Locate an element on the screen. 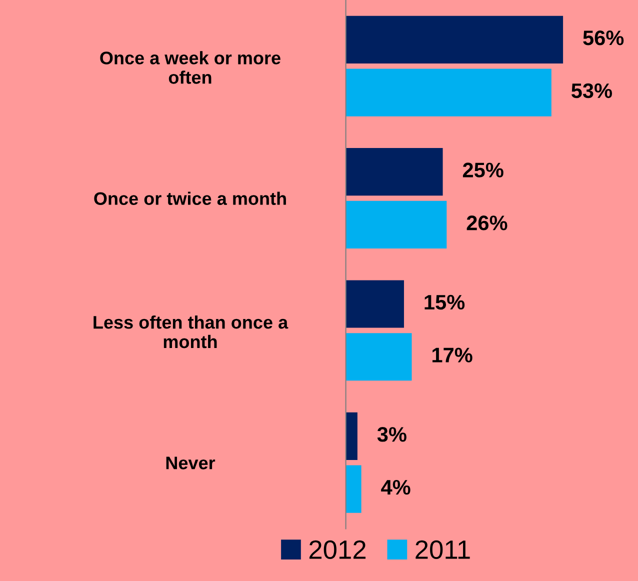 This screenshot has width=638, height=581. data-label: 17% is located at coordinates (452, 355).